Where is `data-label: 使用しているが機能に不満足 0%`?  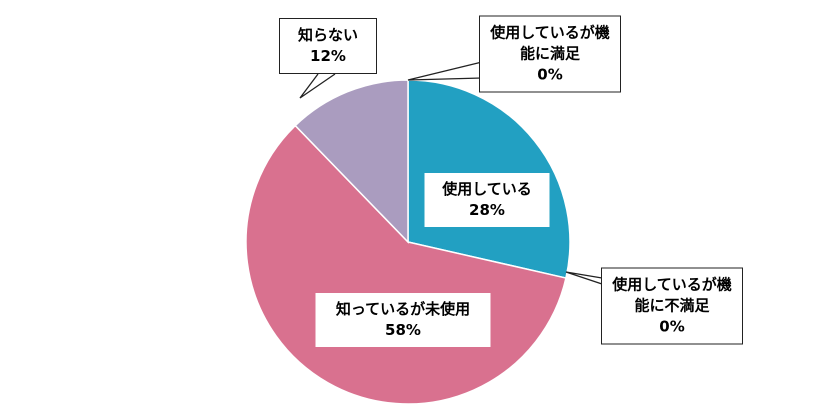
data-label: 使用しているが機能に不満足 0% is located at coordinates (672, 306).